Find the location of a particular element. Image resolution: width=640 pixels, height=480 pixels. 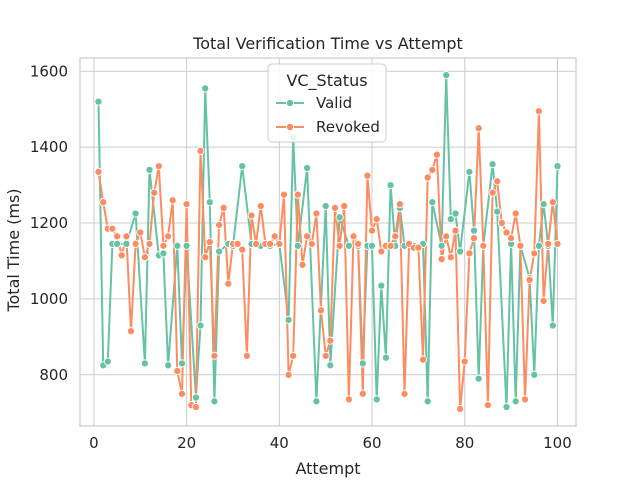

x-tick-label: 20 is located at coordinates (186, 443).